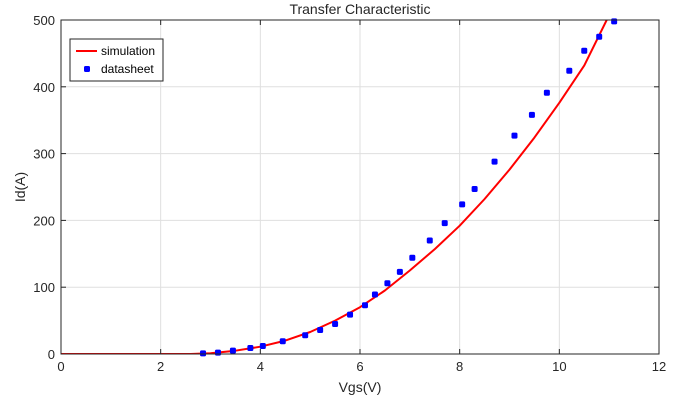 This screenshot has width=690, height=403. What do you see at coordinates (559, 366) in the screenshot?
I see `x-tick-label: 10` at bounding box center [559, 366].